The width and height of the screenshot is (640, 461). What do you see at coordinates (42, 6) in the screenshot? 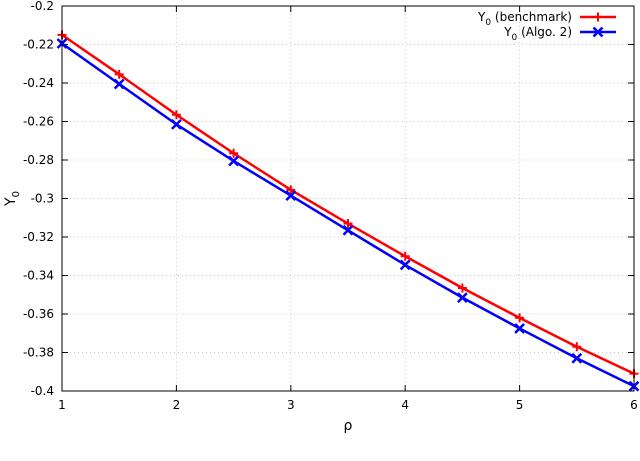
I see `y-tick-label: -0.2` at bounding box center [42, 6].